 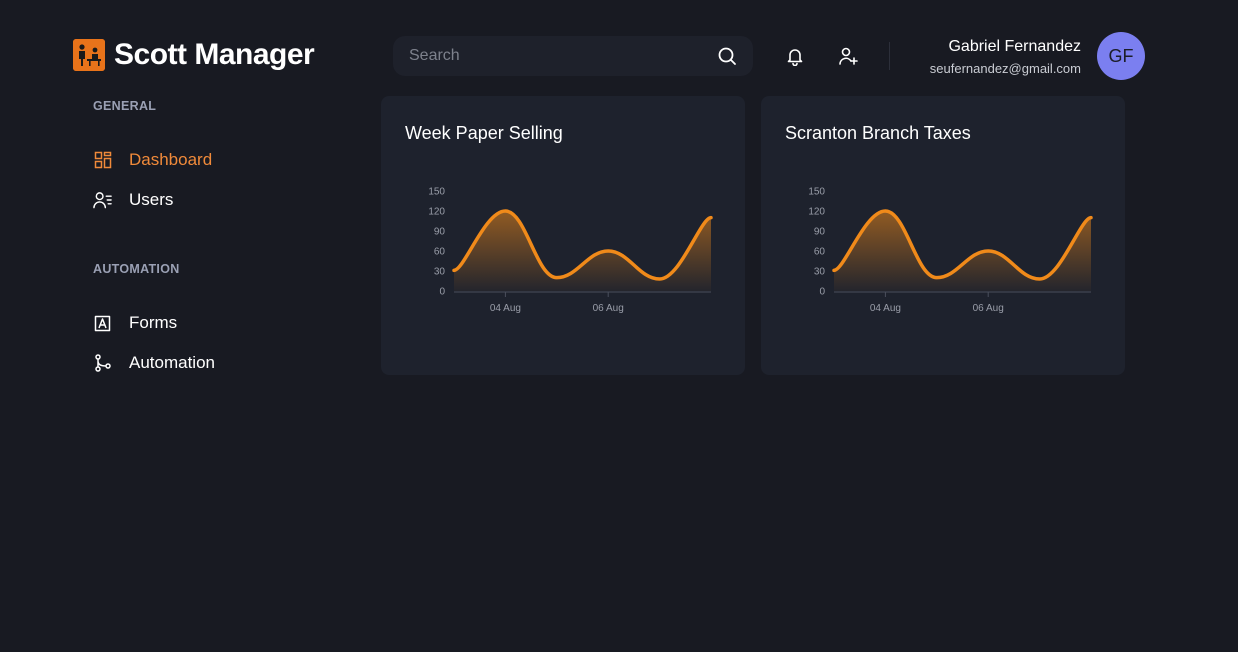 What do you see at coordinates (214, 54) in the screenshot?
I see `app-title: Scott Manager` at bounding box center [214, 54].